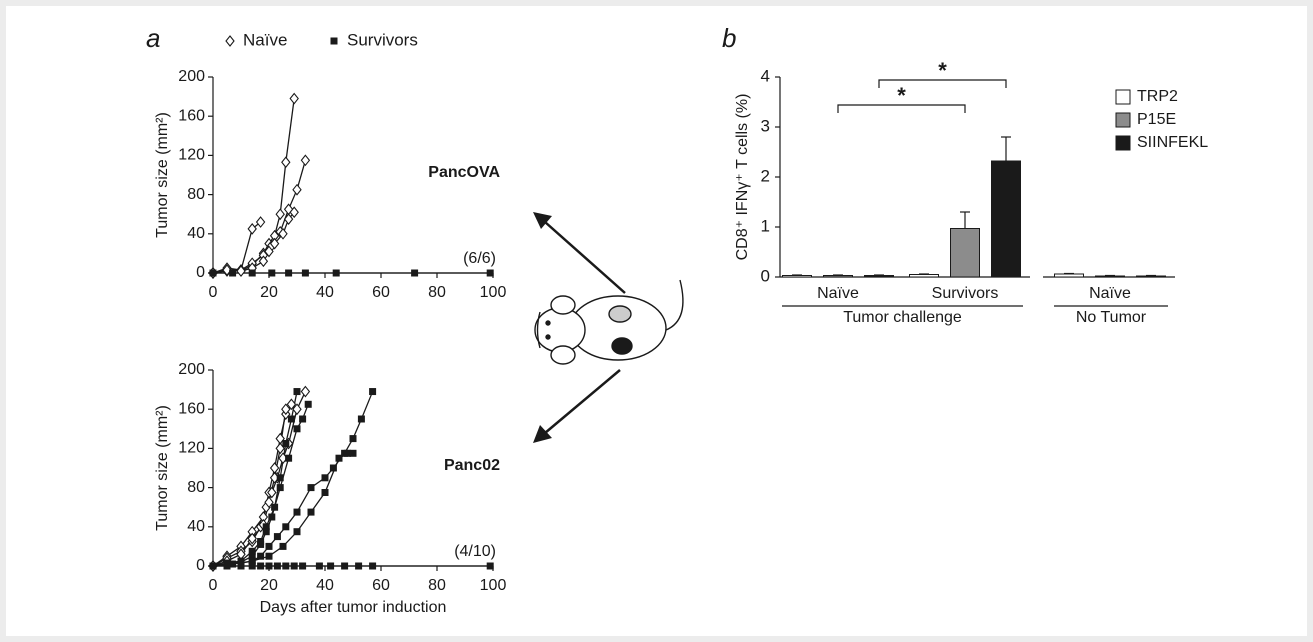  Describe the element at coordinates (742, 177) in the screenshot. I see `y-axis-label: CD8⁺ IFNγ⁺ T cells (%)` at that location.